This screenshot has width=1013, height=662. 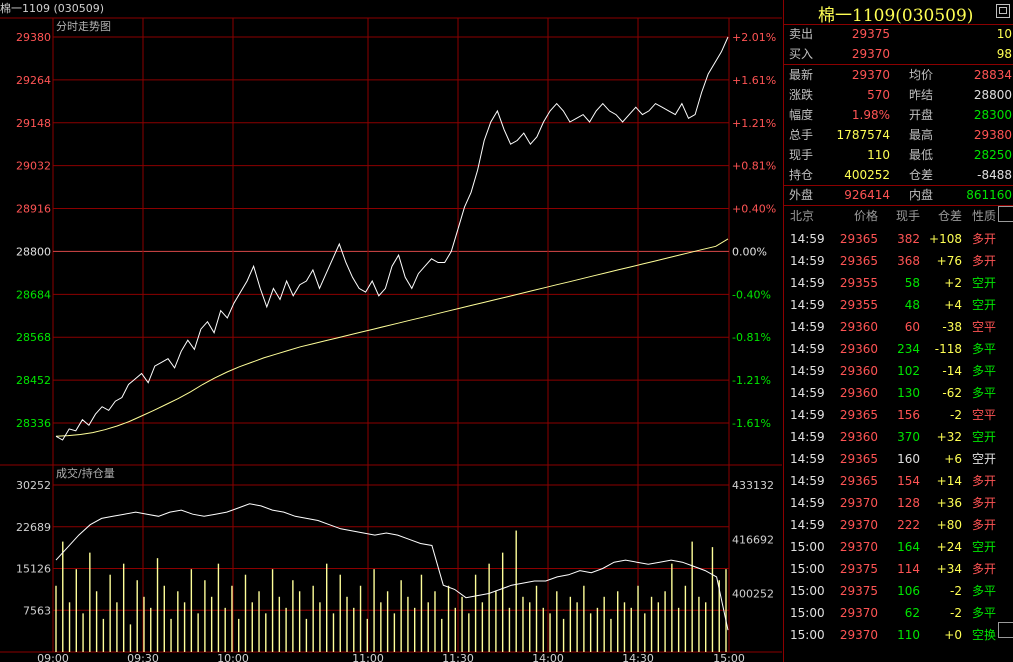 I want to click on stat-value: 28250, so click(x=992, y=155).